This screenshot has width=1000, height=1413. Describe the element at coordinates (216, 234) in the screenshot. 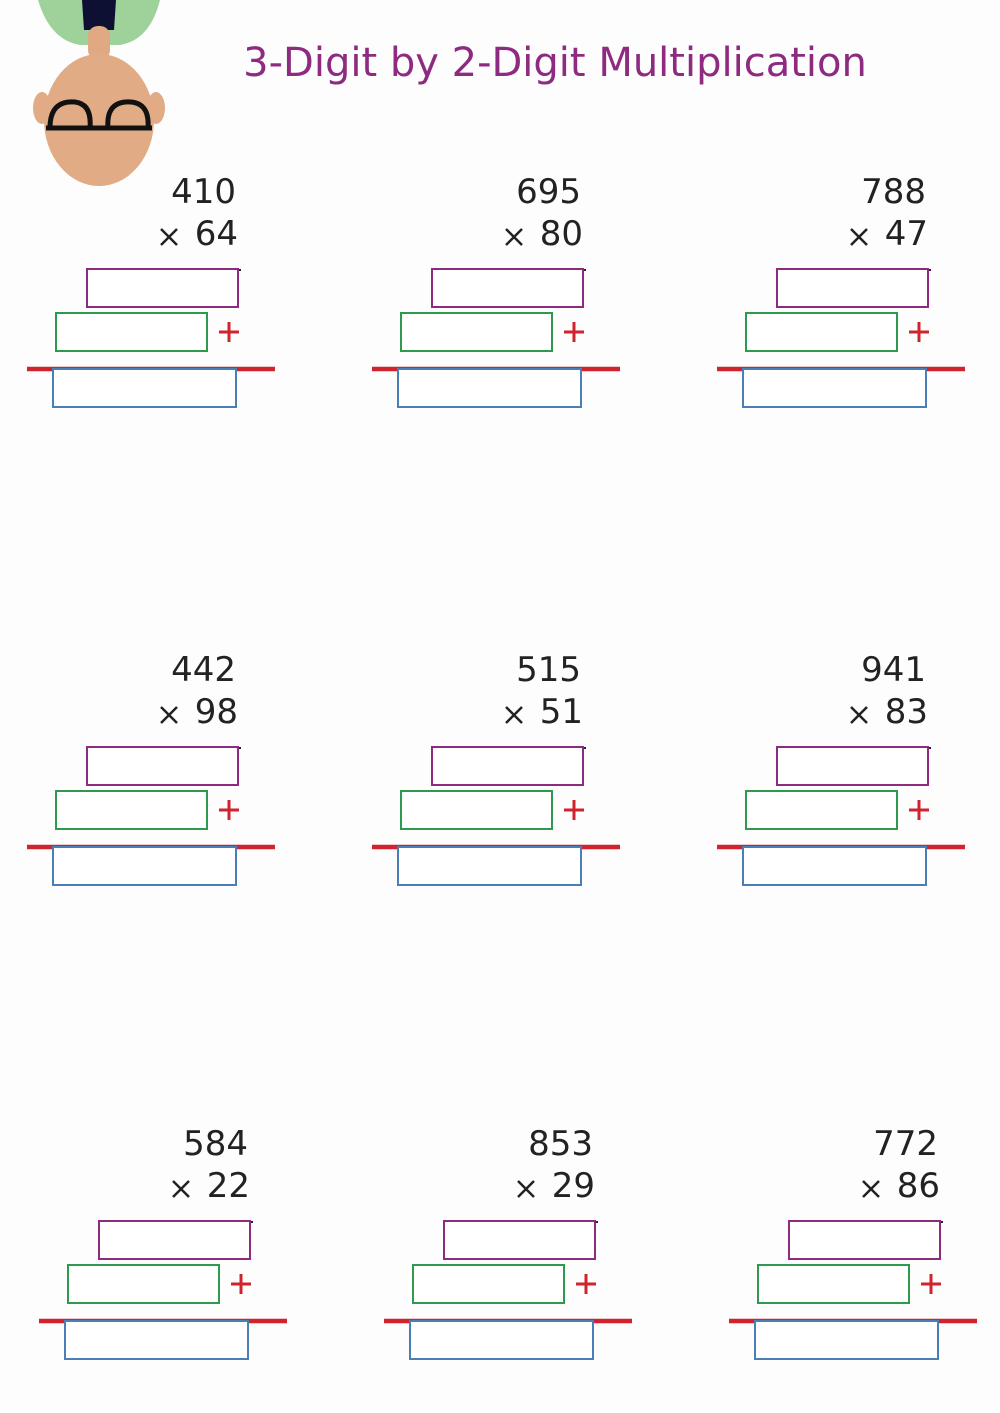

I see `multiplier: 64` at that location.